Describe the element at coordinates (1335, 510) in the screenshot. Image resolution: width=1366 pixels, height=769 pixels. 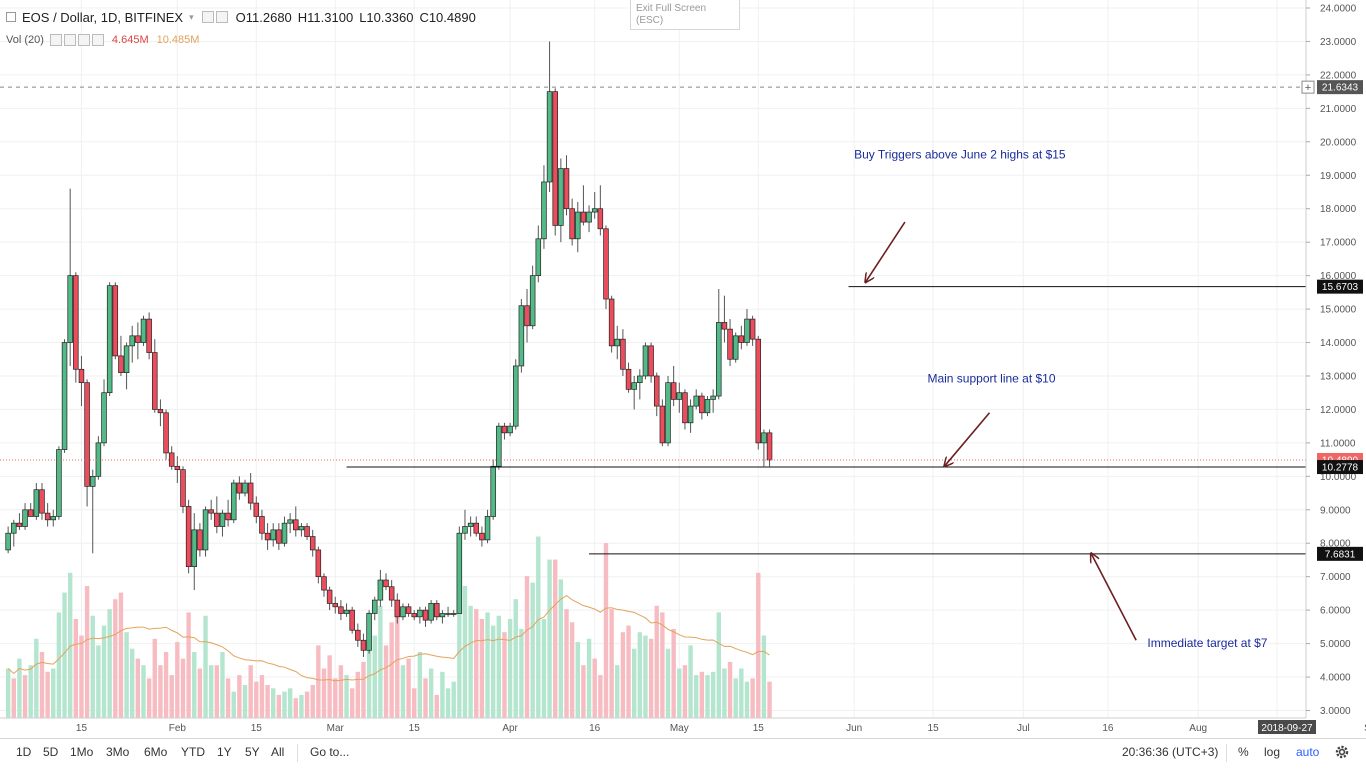
I see `y-tick-label: 9.0000` at that location.